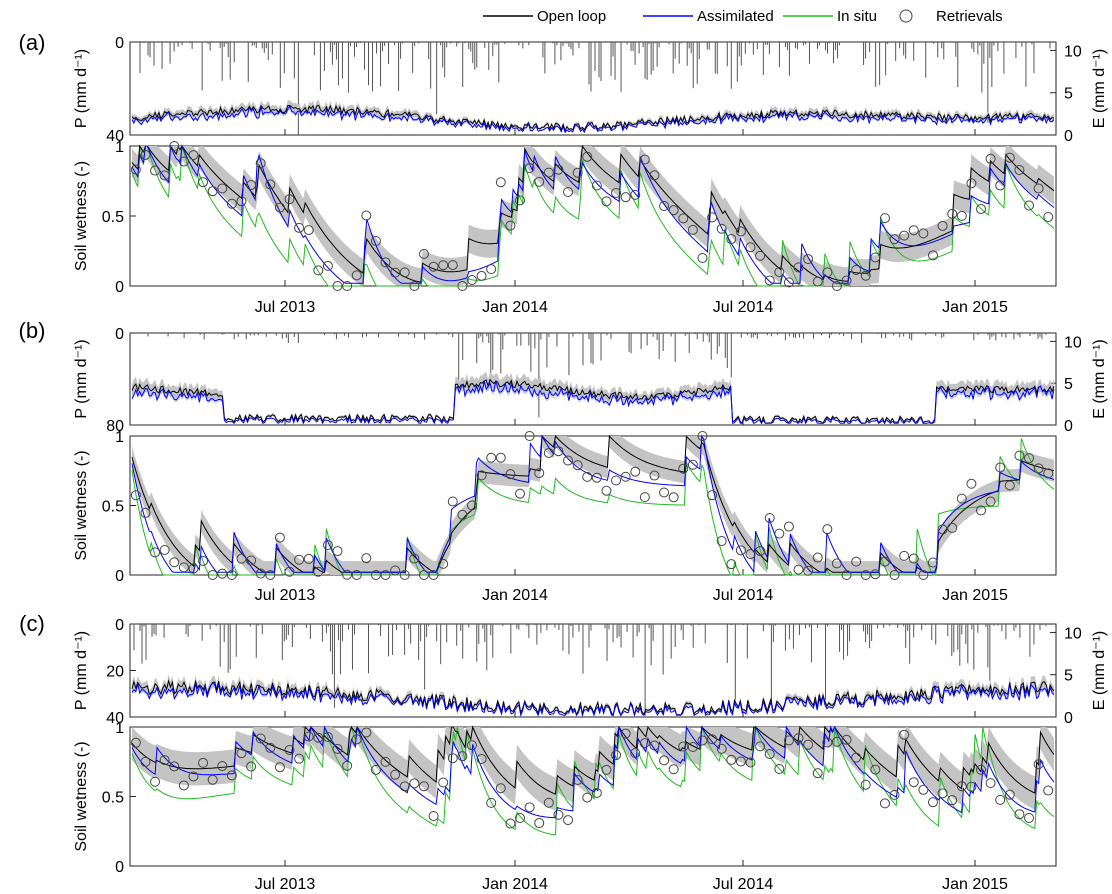 The image size is (1112, 894). I want to click on open-loop-line, so click(593, 213).